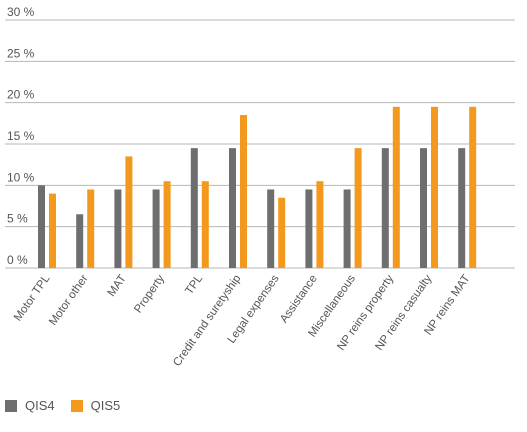  I want to click on y-tick-label-2: 10 %, so click(21, 177).